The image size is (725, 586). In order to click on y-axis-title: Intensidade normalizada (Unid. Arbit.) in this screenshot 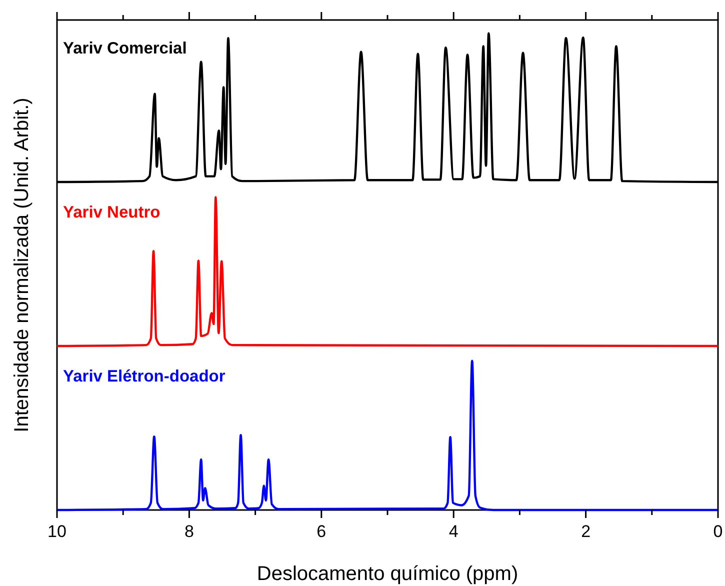, I will do `click(22, 265)`.